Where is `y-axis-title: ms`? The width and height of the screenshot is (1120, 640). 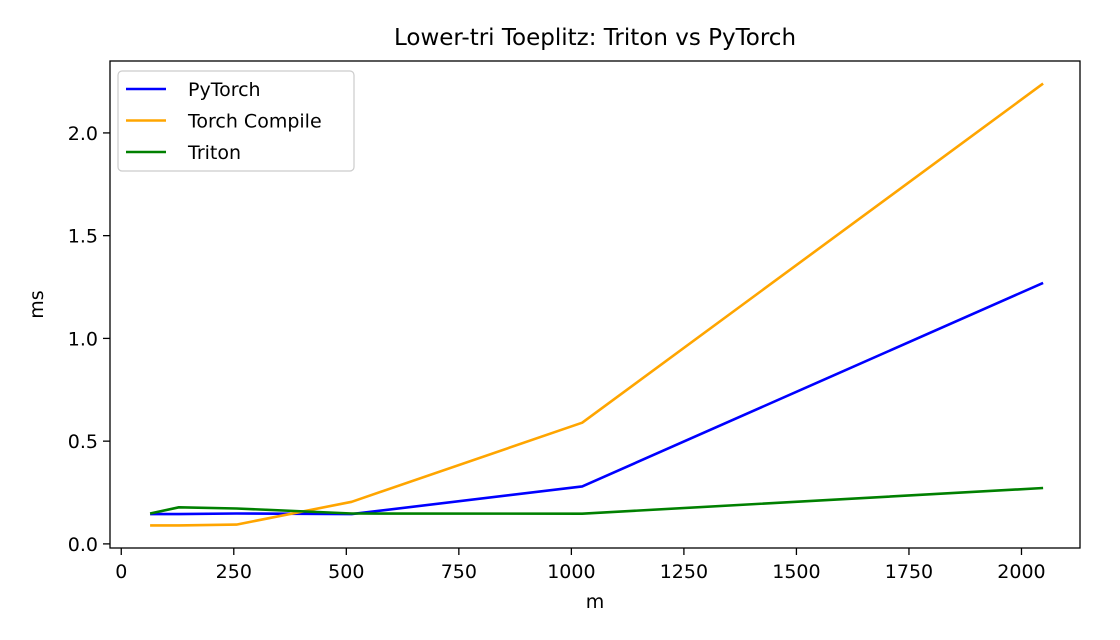 y-axis-title: ms is located at coordinates (37, 304).